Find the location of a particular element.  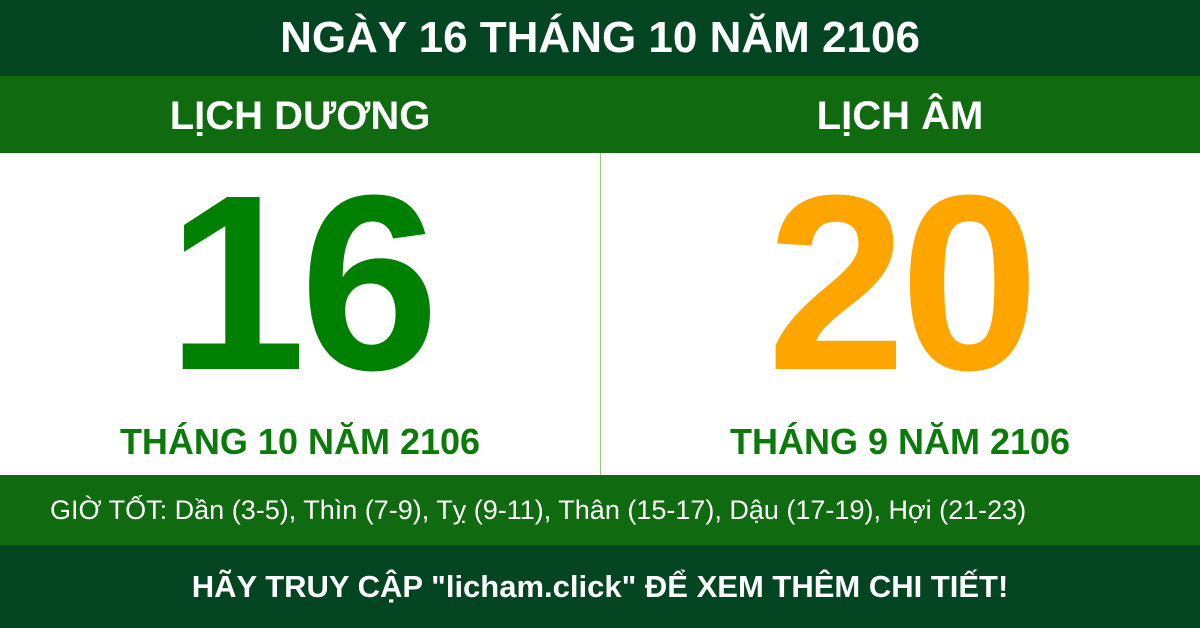

page-title: NGÀY 16 THÁNG 10 NĂM 2106 is located at coordinates (600, 38).